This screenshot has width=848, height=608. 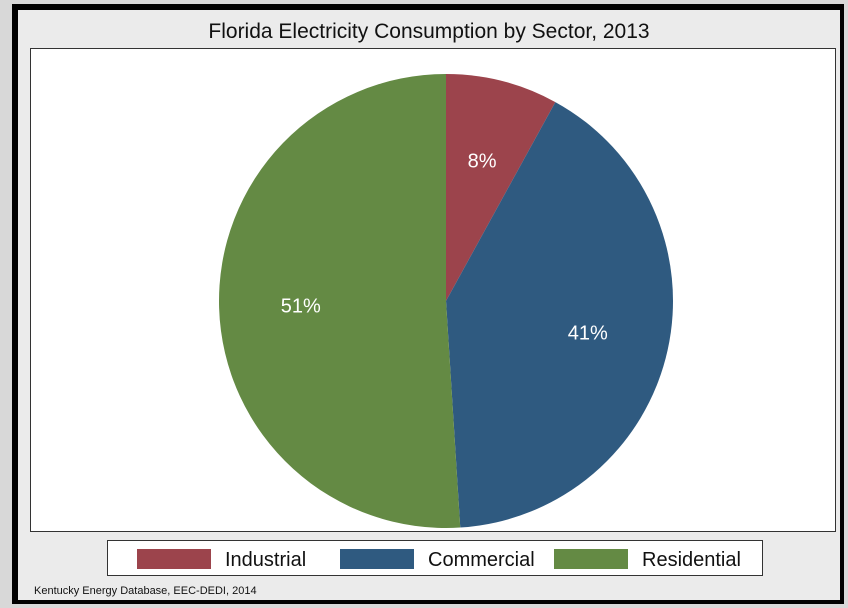 I want to click on legend-swatch-industrial, so click(x=174, y=559).